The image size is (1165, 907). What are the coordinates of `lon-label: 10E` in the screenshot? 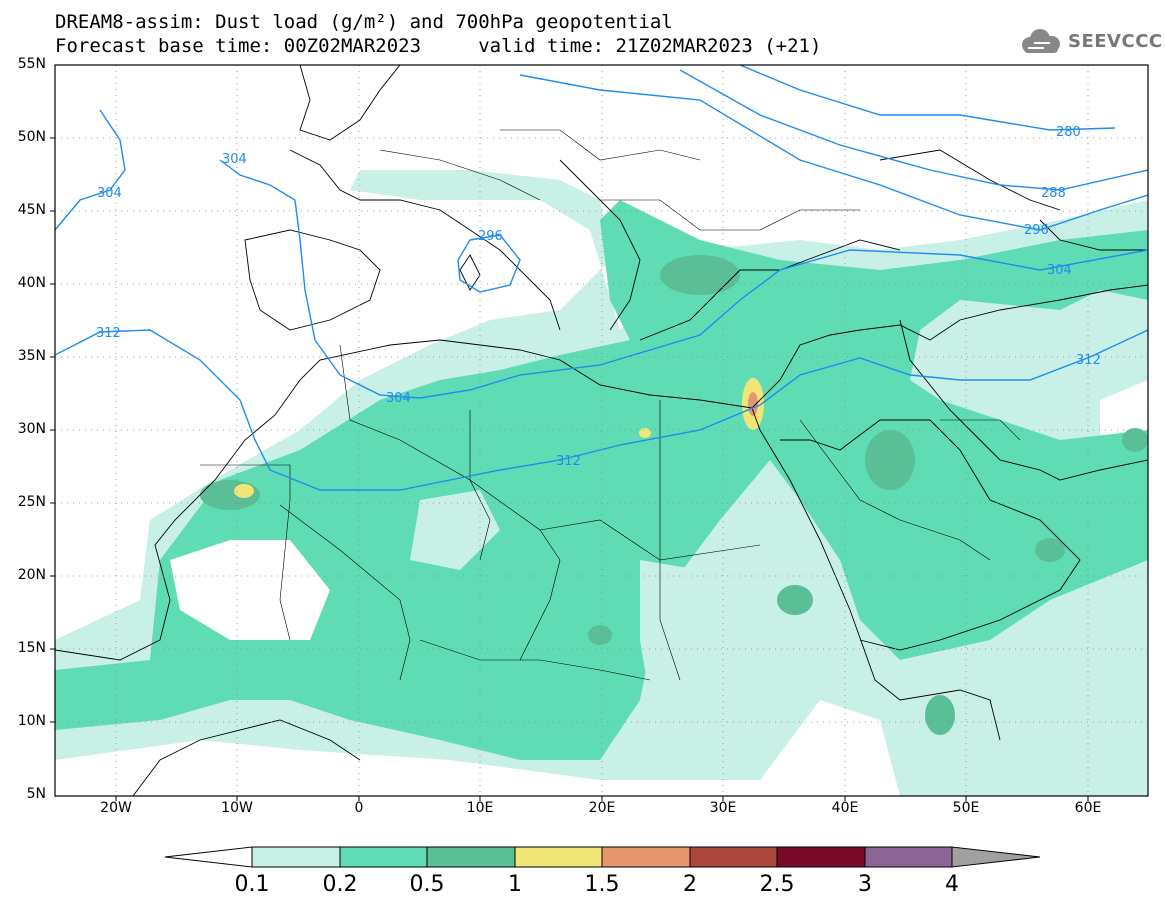 It's located at (480, 808).